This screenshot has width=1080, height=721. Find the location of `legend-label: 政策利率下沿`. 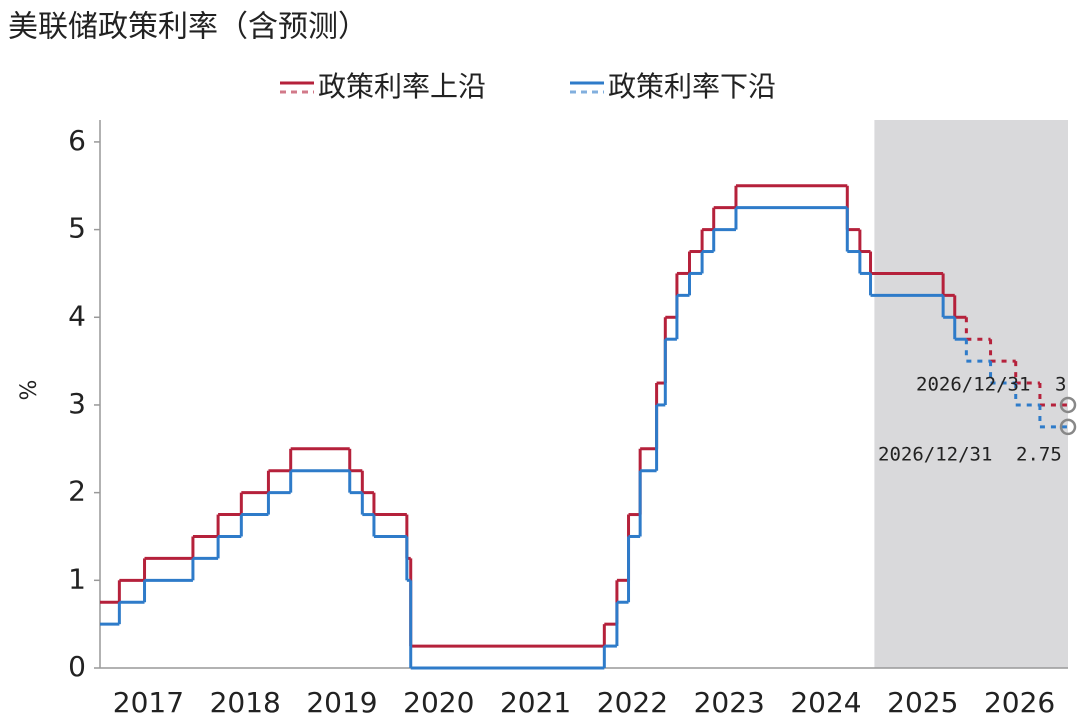

legend-label: 政策利率下沿 is located at coordinates (692, 86).